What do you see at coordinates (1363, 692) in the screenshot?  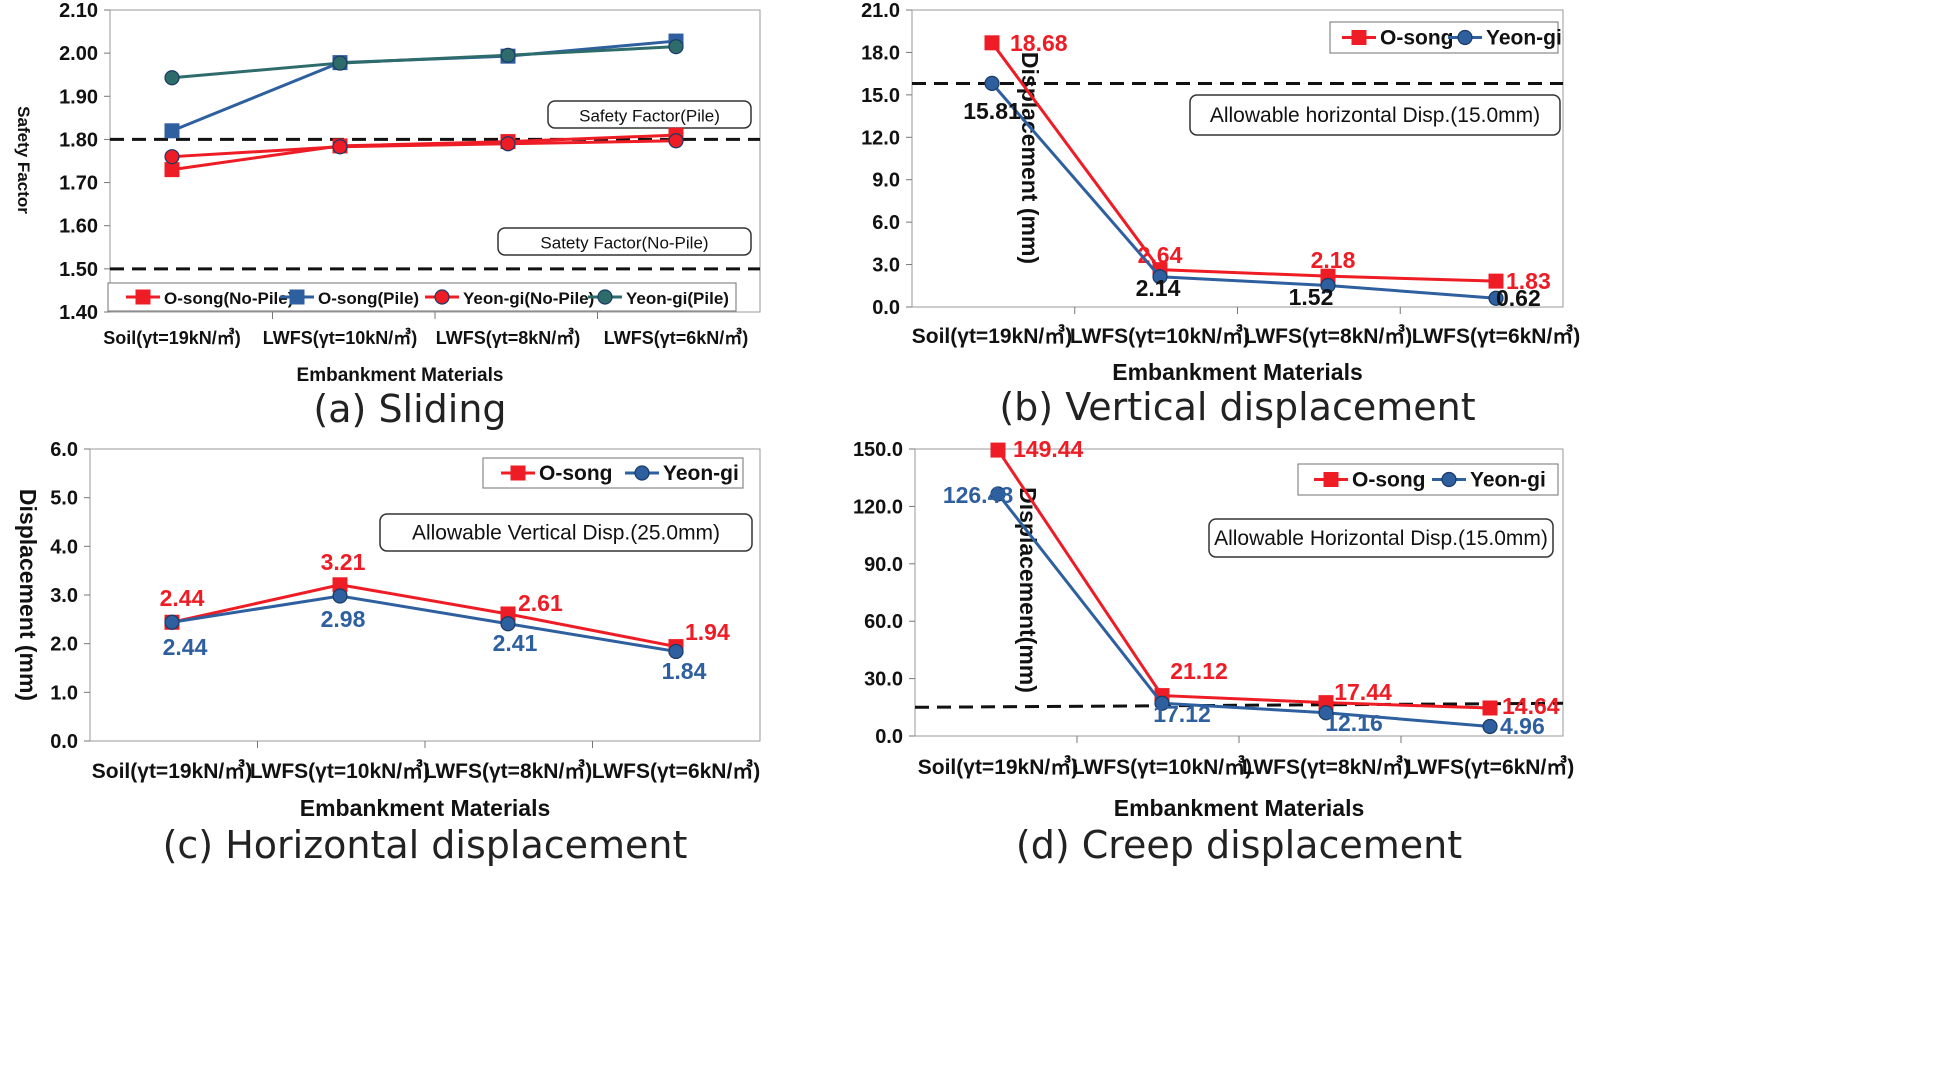 I see `data-label: 17.44` at bounding box center [1363, 692].